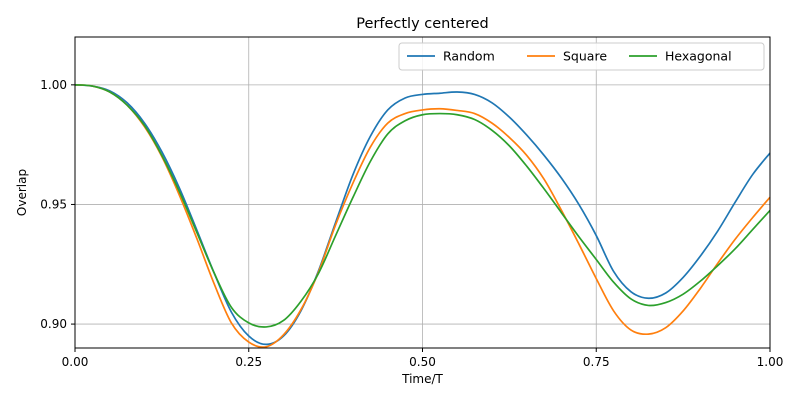 The width and height of the screenshot is (800, 400). Describe the element at coordinates (248, 362) in the screenshot. I see `x-tick-label: 0.25` at that location.